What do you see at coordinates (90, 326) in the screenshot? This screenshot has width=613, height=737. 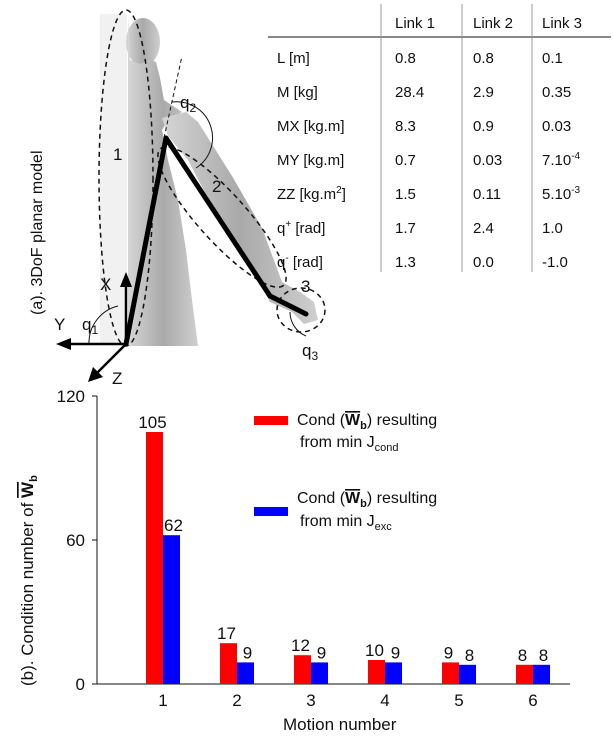 I see `joint-q1-label: q1` at bounding box center [90, 326].